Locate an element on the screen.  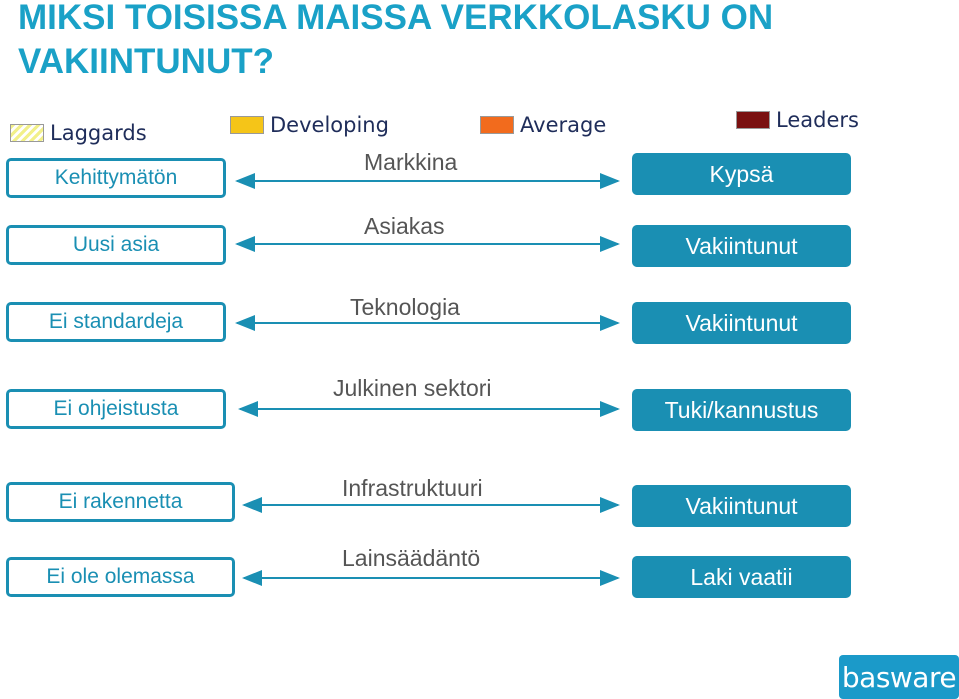
right-box-technology: Vakiintunut is located at coordinates (741, 323).